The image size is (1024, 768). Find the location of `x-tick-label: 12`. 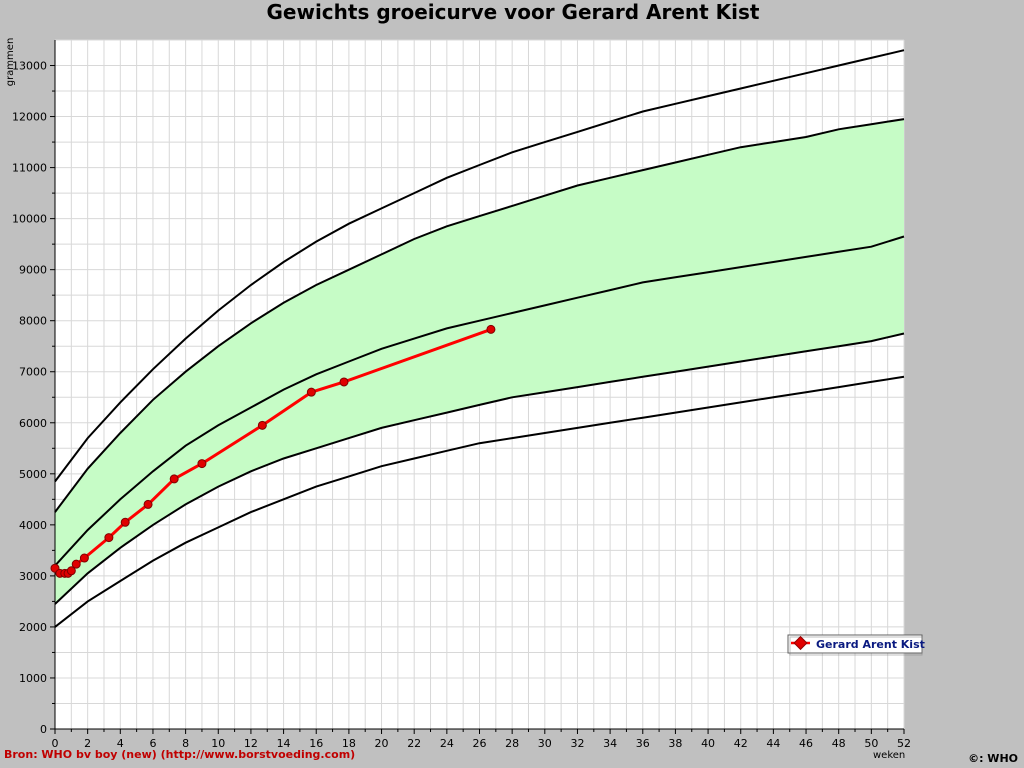

x-tick-label: 12 is located at coordinates (251, 743).